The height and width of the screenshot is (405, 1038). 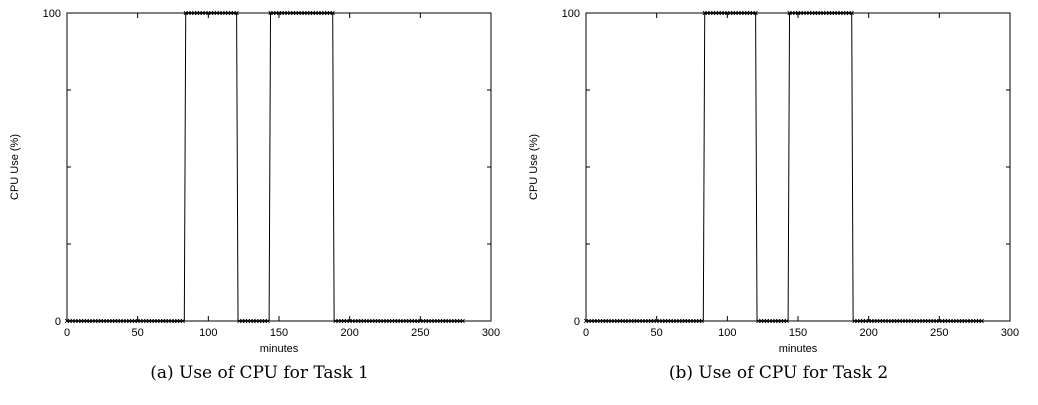 What do you see at coordinates (586, 333) in the screenshot?
I see `x-tick-label-b: 0` at bounding box center [586, 333].